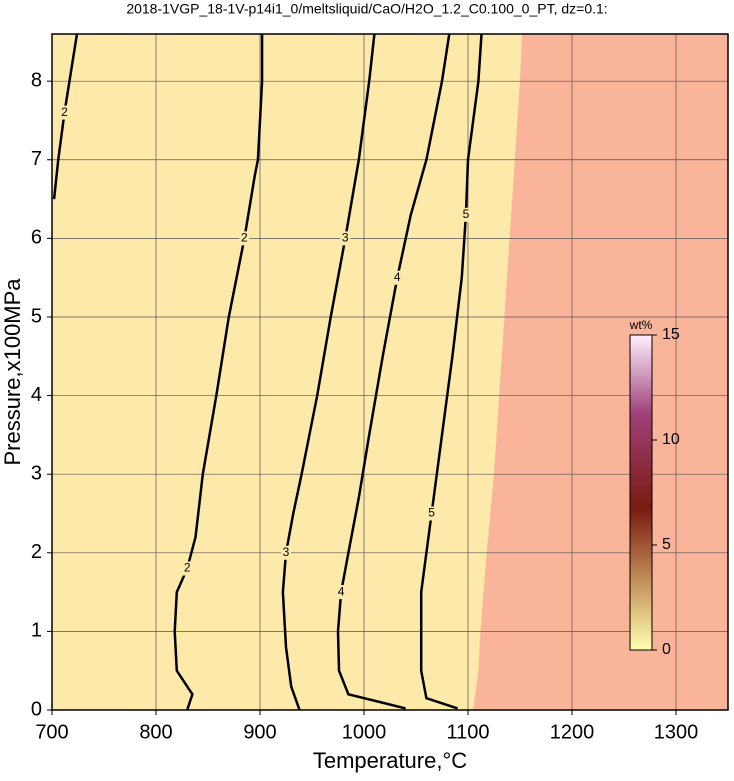 The image size is (734, 781). I want to click on colorbar-tick-label: 0, so click(666, 649).